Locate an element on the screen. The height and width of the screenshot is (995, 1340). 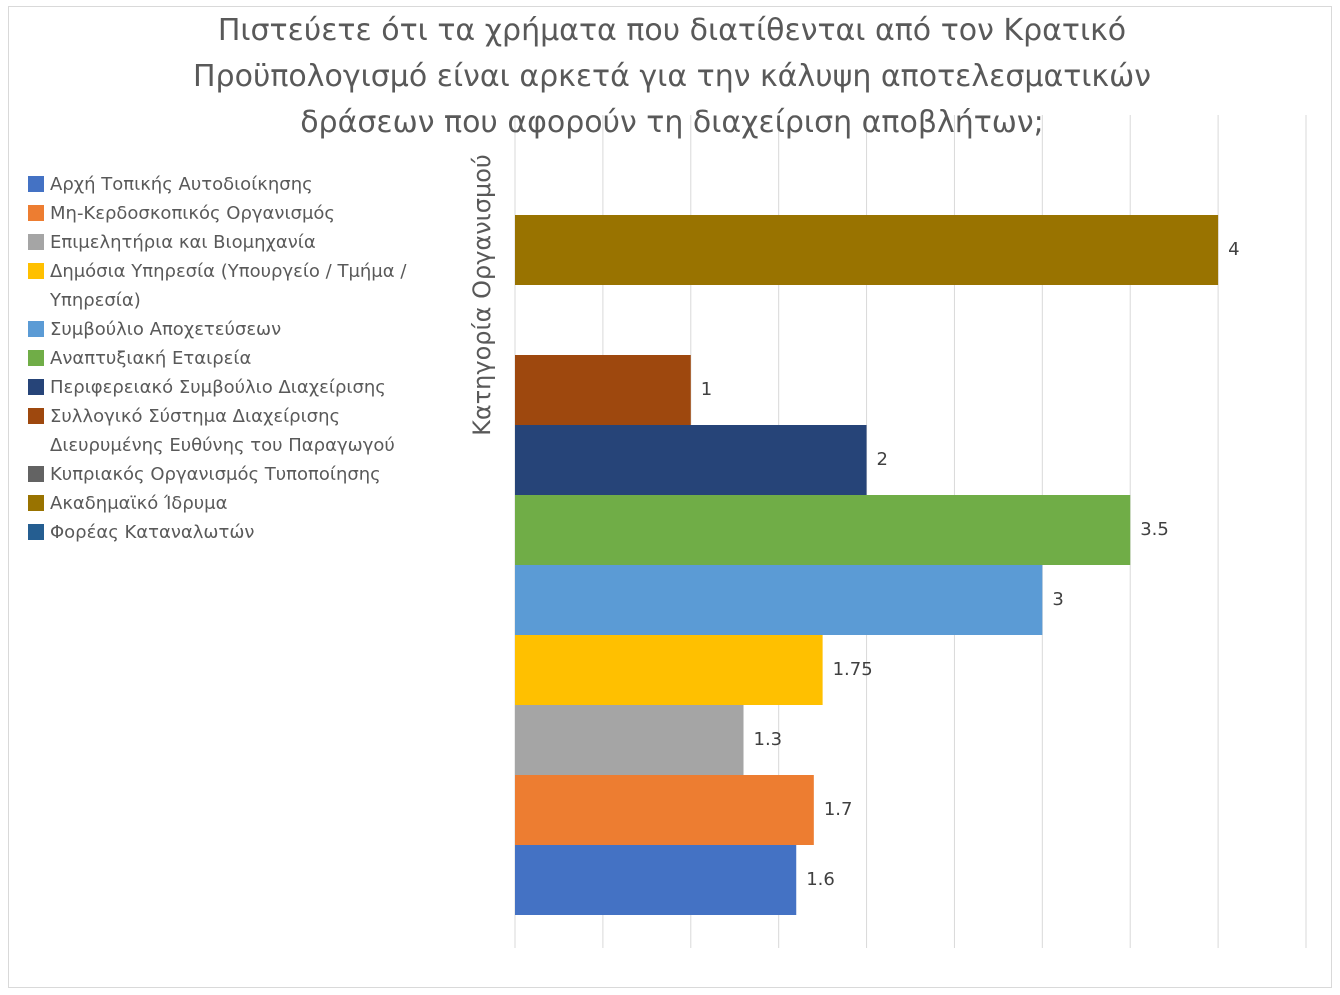
y-axis-label: Κατηγορία Οργανισμού is located at coordinates (482, 295).